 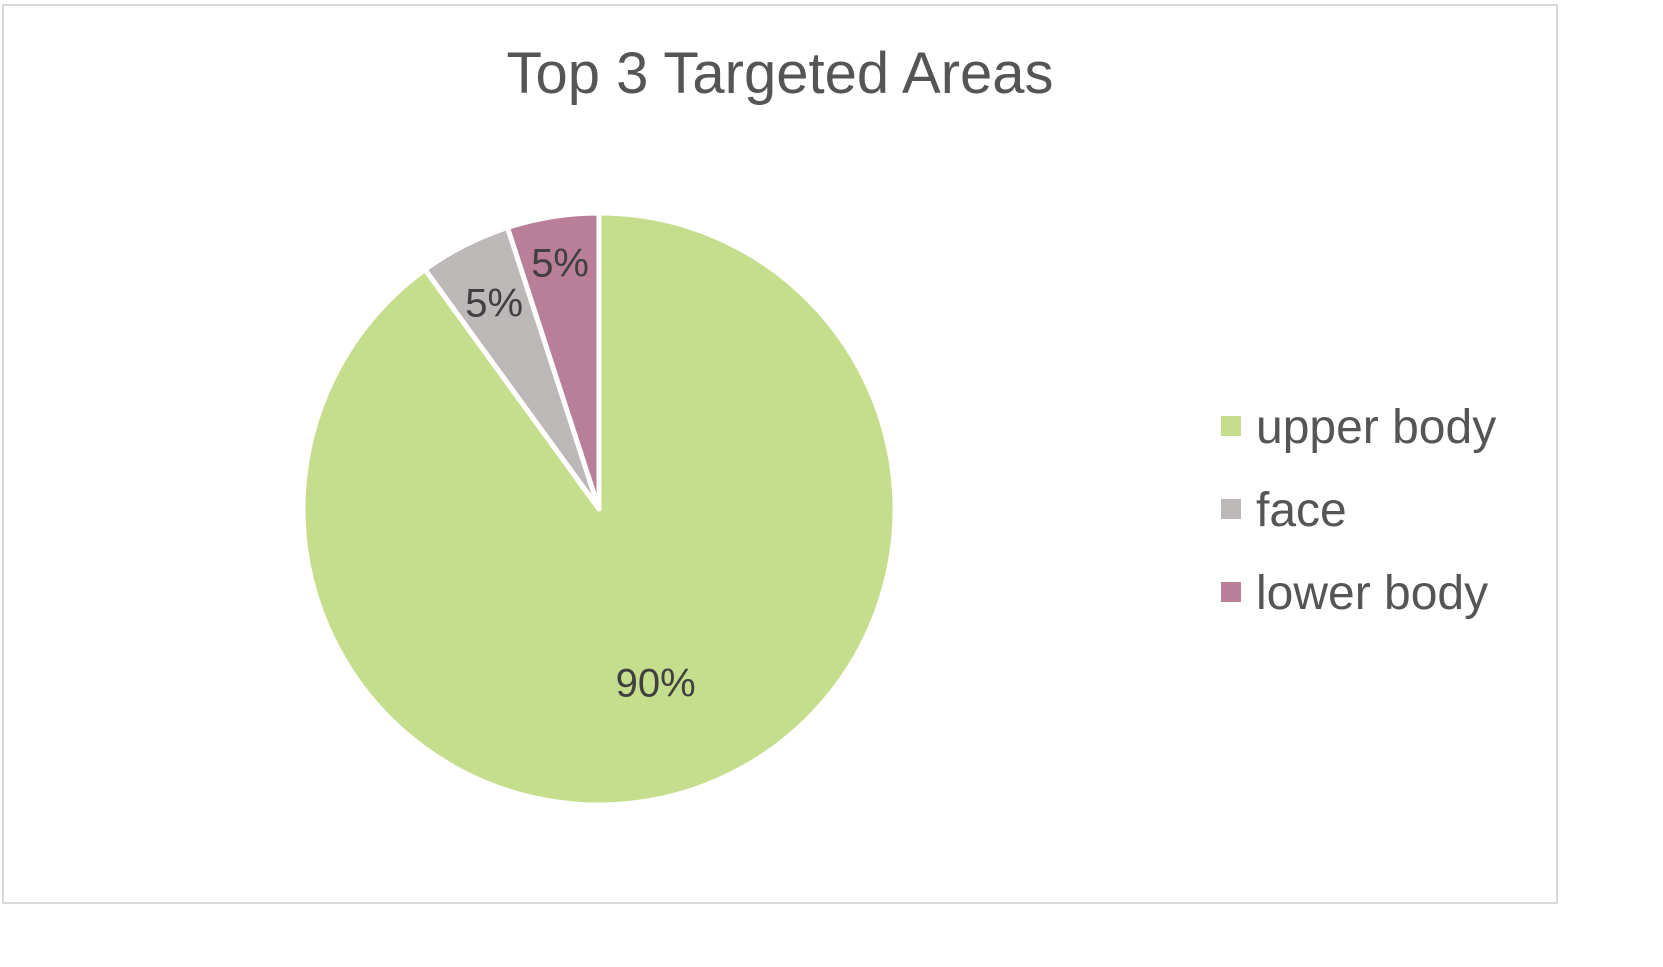 What do you see at coordinates (560, 263) in the screenshot?
I see `data-label-lower-body: 5%` at bounding box center [560, 263].